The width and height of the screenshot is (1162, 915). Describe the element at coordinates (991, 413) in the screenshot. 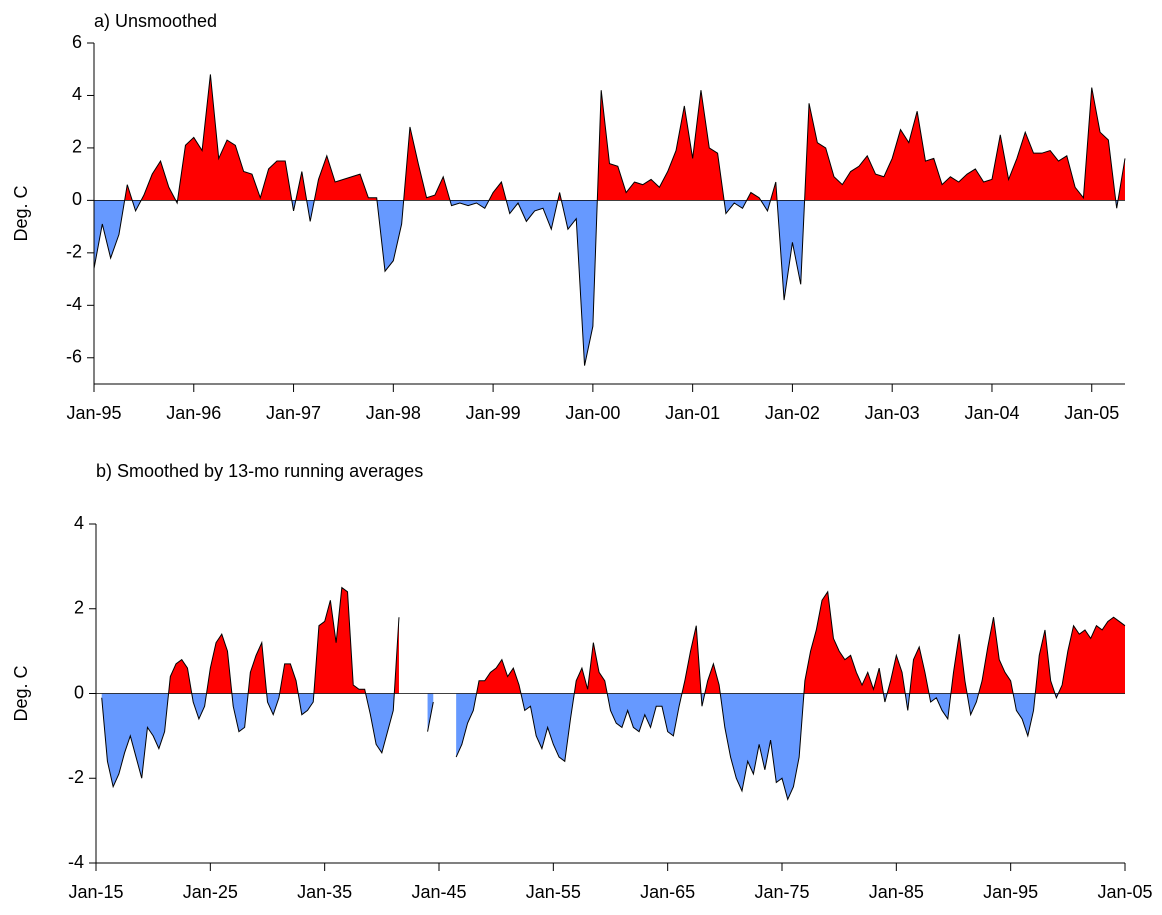

I see `x-tick-label: Jan-04` at that location.